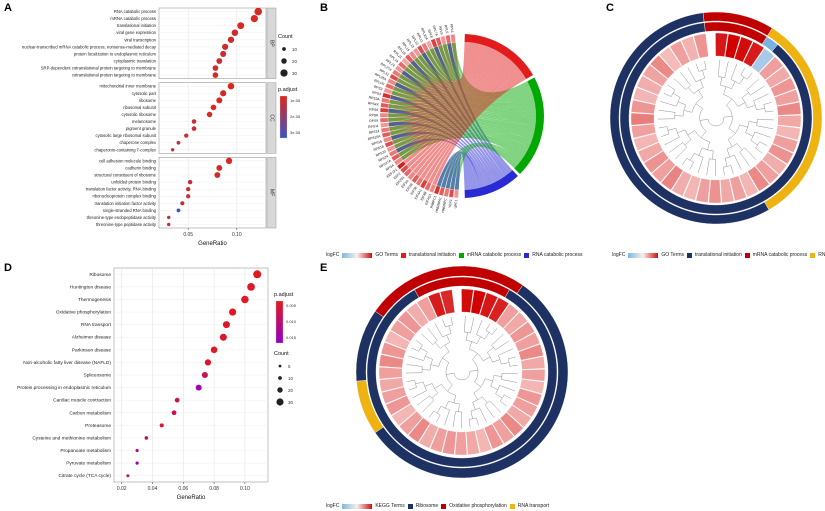 The width and height of the screenshot is (825, 511). What do you see at coordinates (191, 498) in the screenshot?
I see `svg-text: GeneRatio` at bounding box center [191, 498].